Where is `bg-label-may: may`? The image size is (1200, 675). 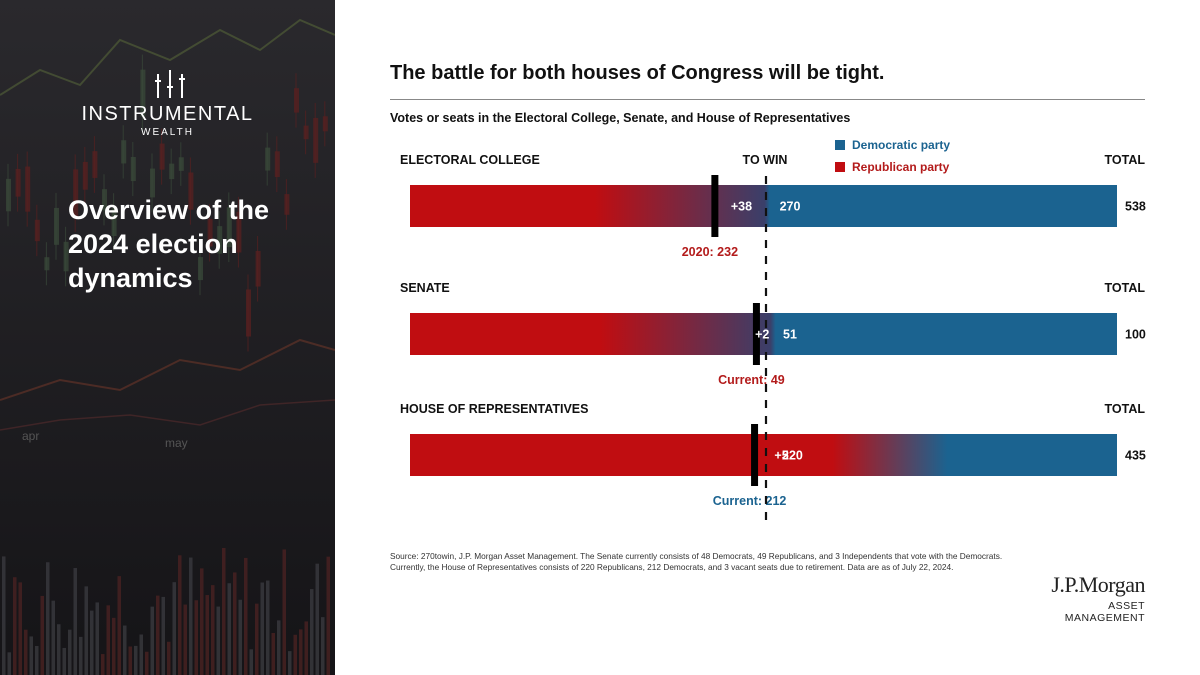
bg-label-may: may is located at coordinates (176, 443).